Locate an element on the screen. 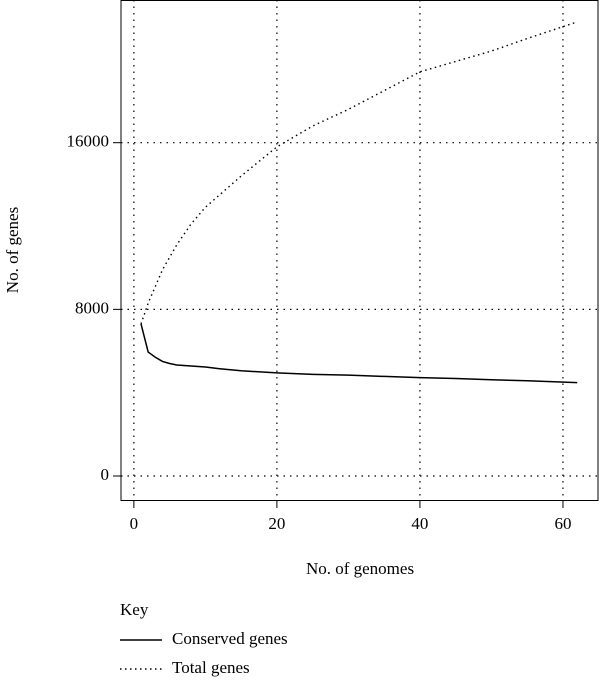  y-axis-label: No. of genes is located at coordinates (12, 250).